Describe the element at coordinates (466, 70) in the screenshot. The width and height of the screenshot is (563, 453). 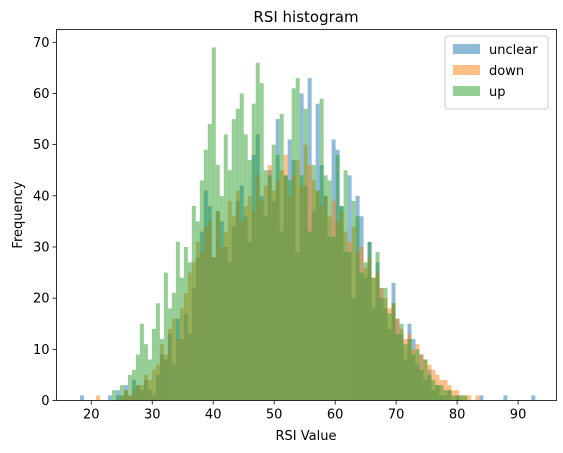
I see `legend-swatch-down` at that location.